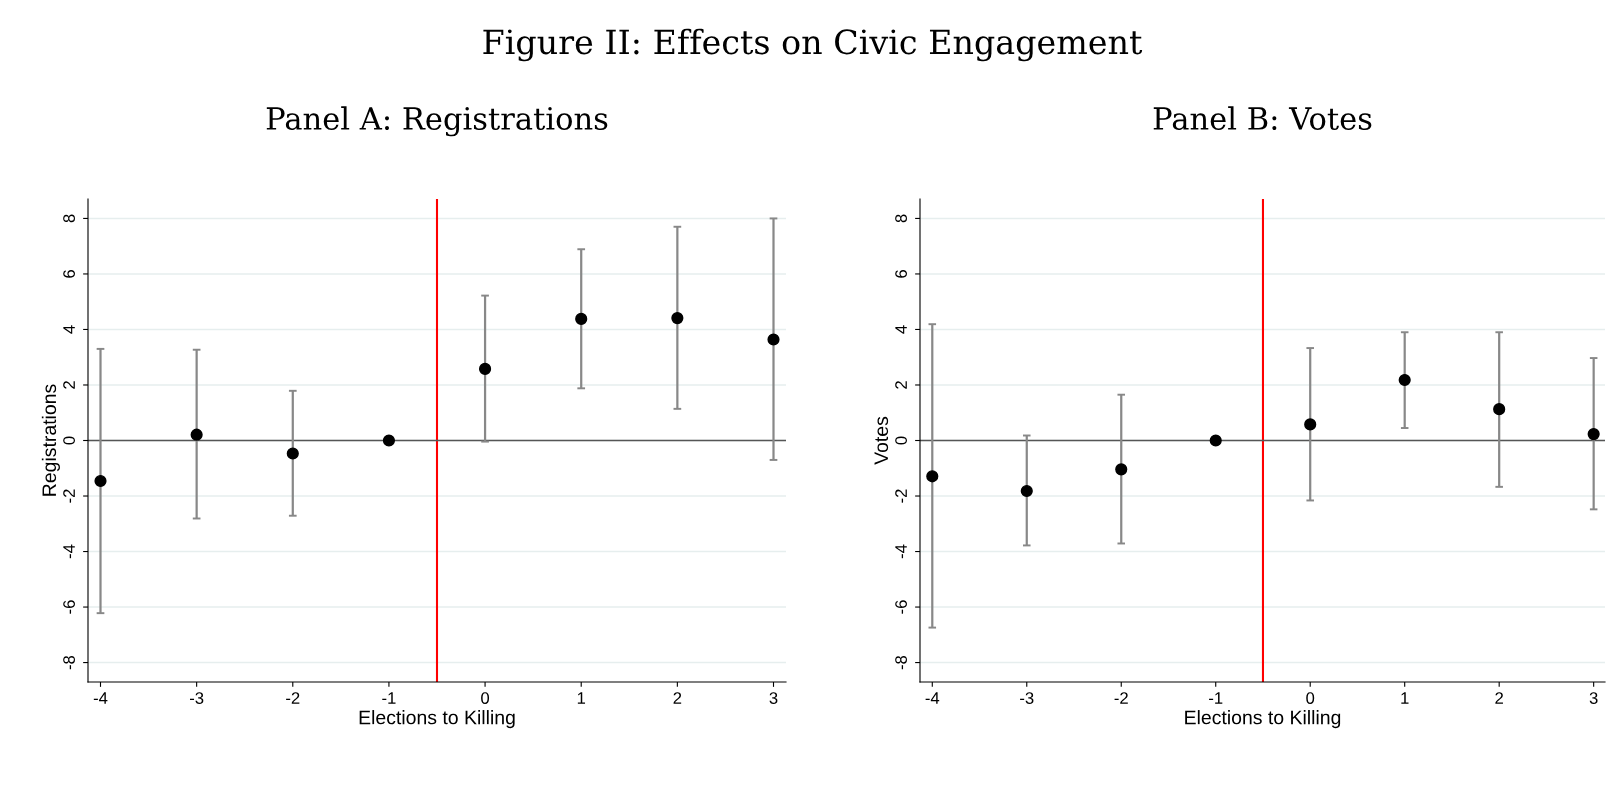 This screenshot has width=1624, height=786. I want to click on y-axis-title: Registrations, so click(50, 440).